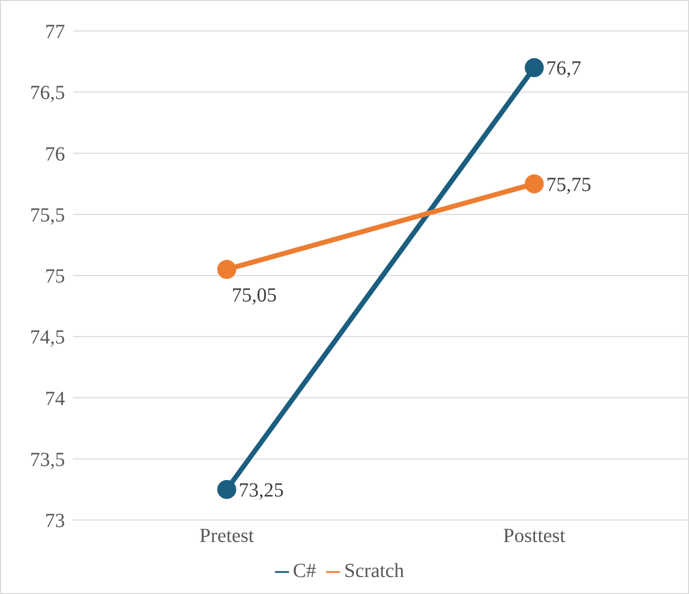 Image resolution: width=689 pixels, height=594 pixels. What do you see at coordinates (55, 32) in the screenshot?
I see `y-tick-label: 77` at bounding box center [55, 32].